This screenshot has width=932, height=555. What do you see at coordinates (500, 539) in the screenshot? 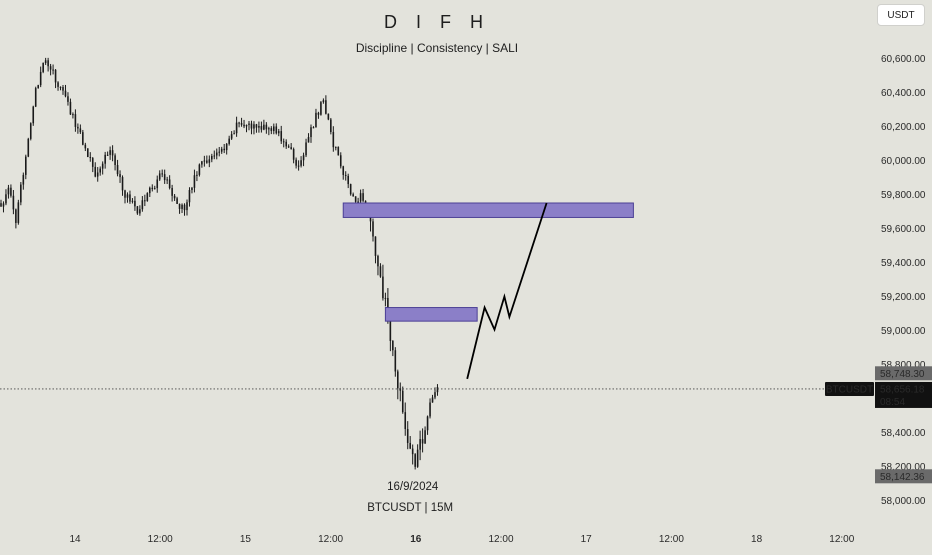
I see `x-tick-label: 12:00` at bounding box center [500, 539].